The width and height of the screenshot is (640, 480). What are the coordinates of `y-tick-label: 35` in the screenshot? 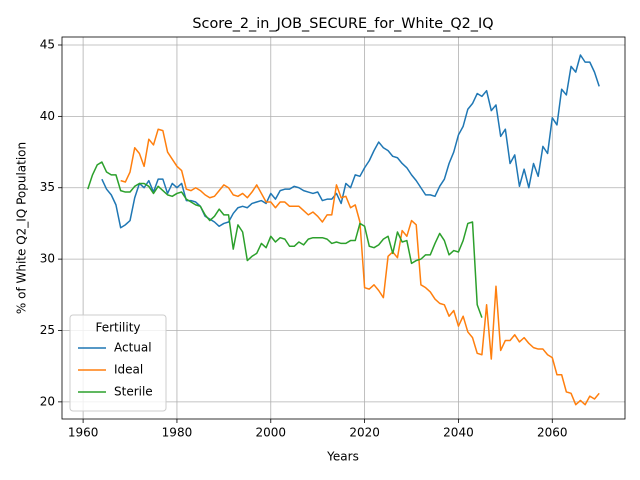 It's located at (47, 187).